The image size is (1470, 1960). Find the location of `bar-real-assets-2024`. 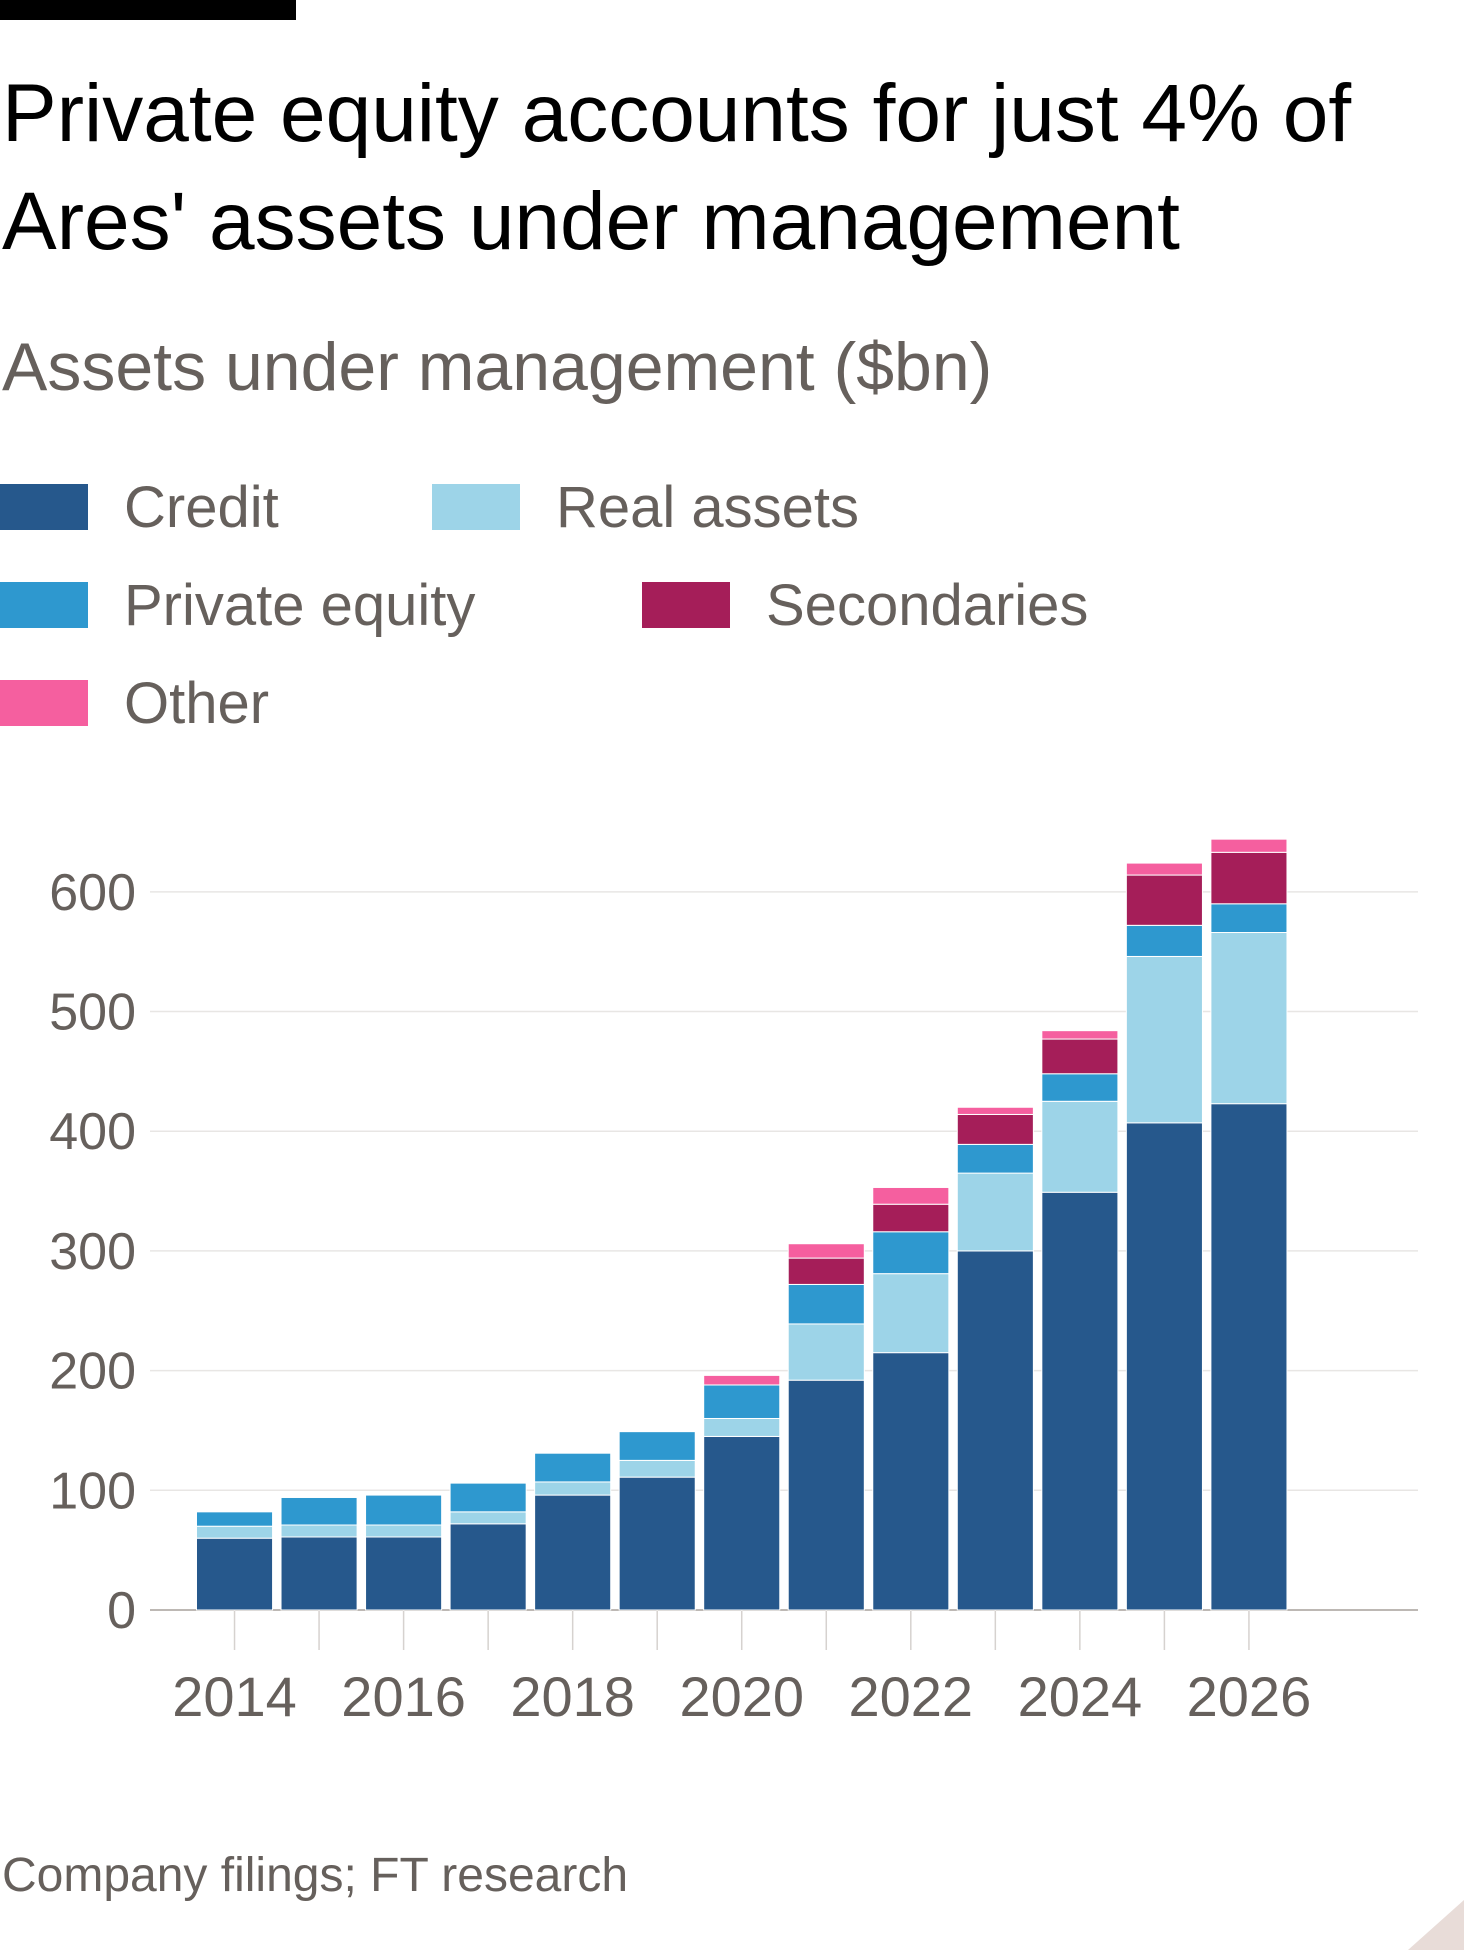

bar-real-assets-2024 is located at coordinates (1080, 1146).